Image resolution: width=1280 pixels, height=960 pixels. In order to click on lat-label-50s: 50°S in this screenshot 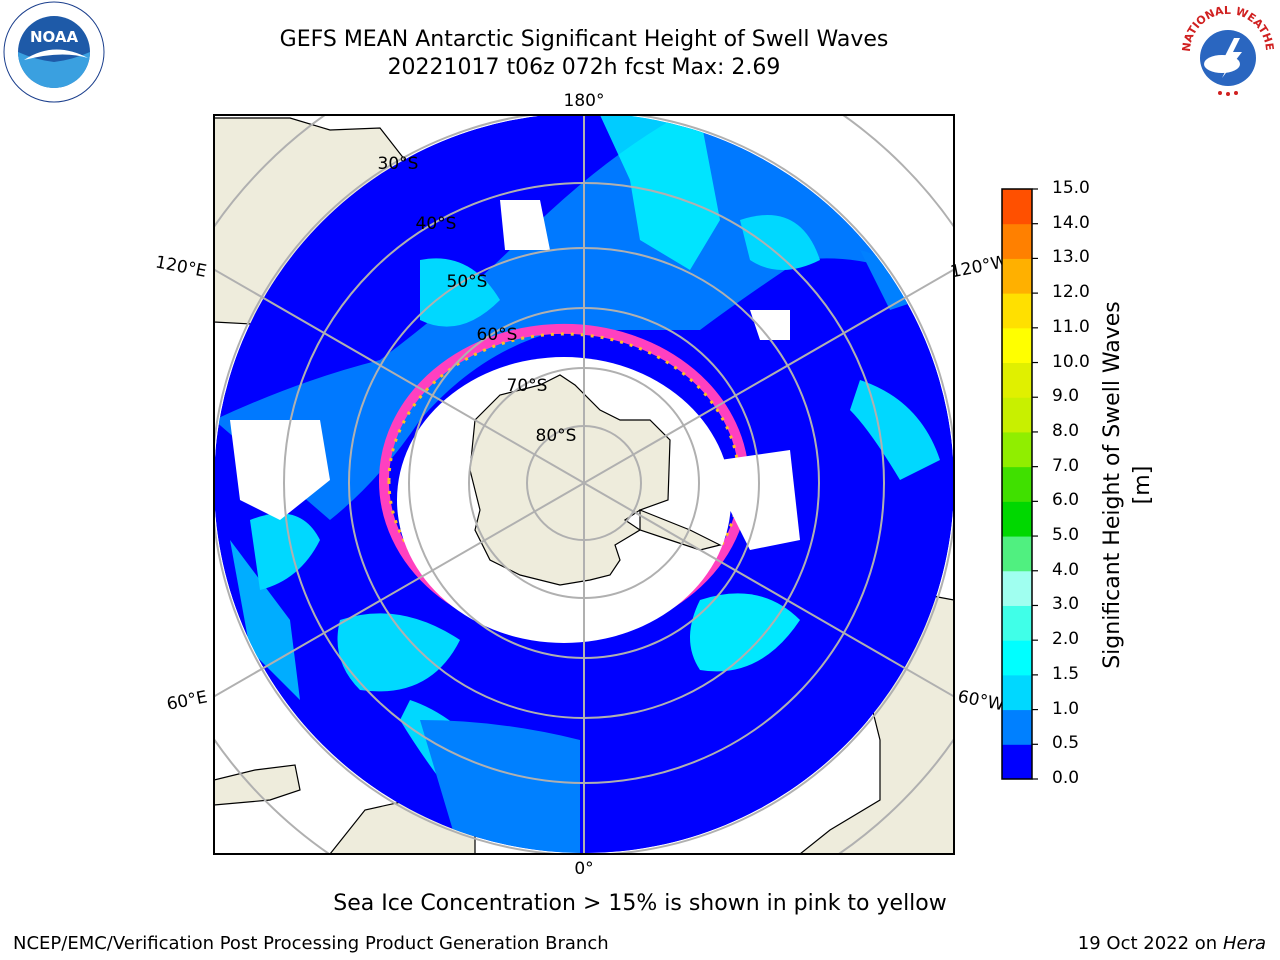, I will do `click(467, 282)`.